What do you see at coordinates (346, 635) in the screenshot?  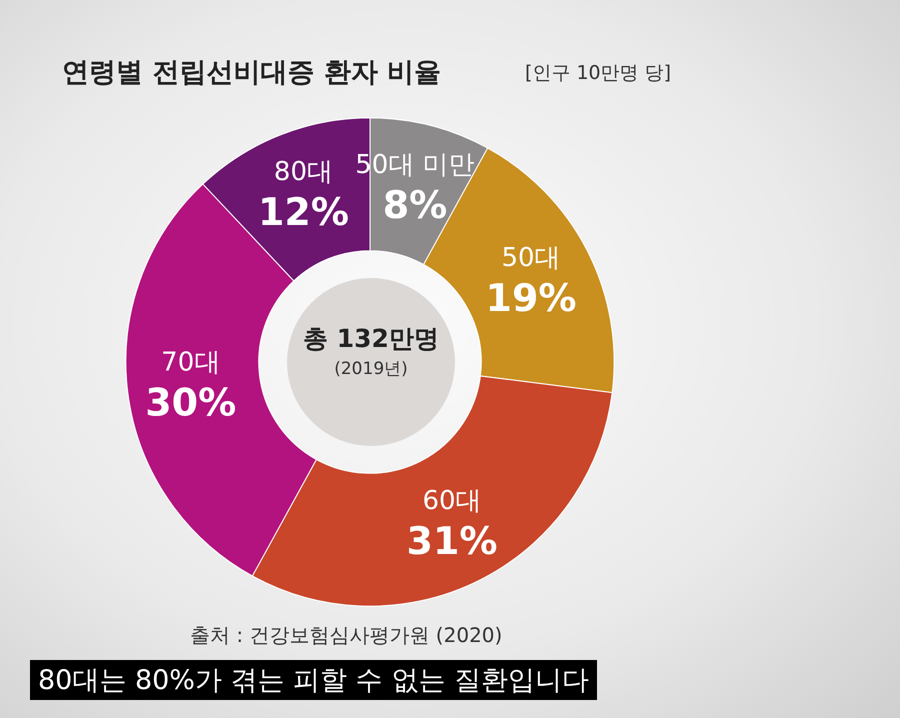 I see `source-note: 출처 : 건강보험심사평가원 (2020)` at bounding box center [346, 635].